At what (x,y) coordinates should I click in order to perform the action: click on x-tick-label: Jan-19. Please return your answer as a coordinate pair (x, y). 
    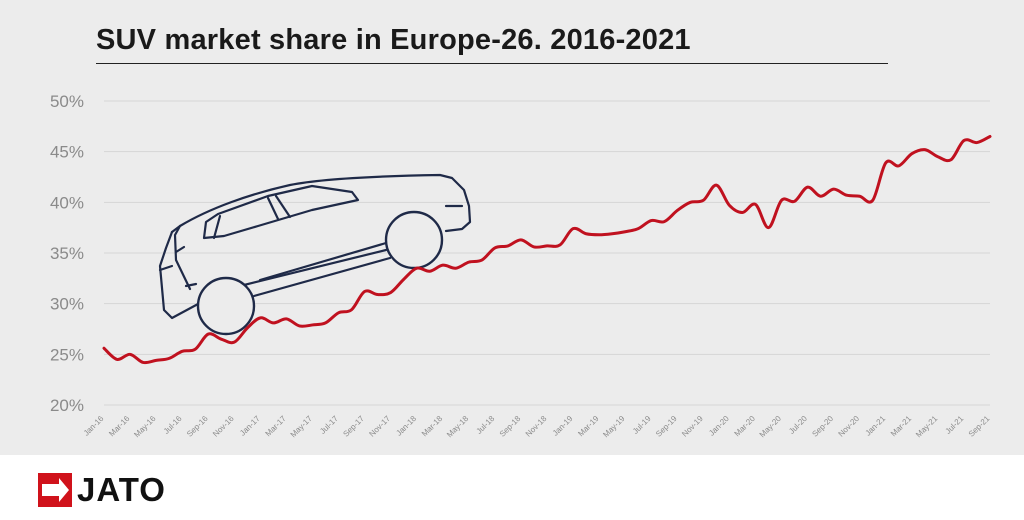
    Looking at the image, I should click on (563, 426).